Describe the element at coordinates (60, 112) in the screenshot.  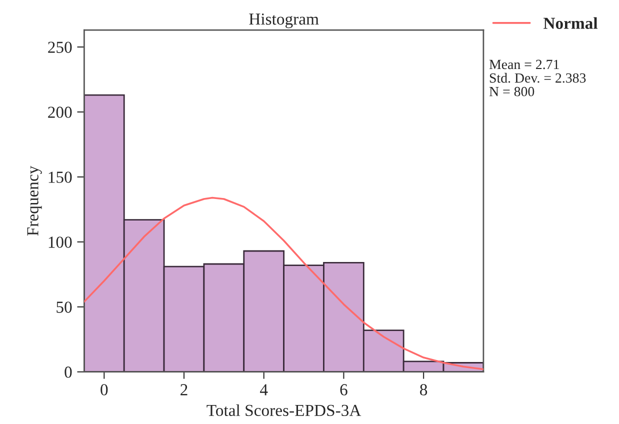
I see `y-tick-label: 200` at that location.